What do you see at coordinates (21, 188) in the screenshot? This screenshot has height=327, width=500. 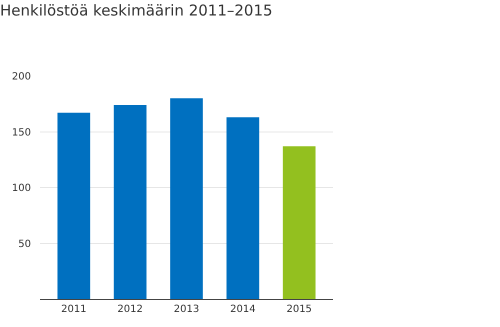 I see `y-tick-label: 100` at bounding box center [21, 188].